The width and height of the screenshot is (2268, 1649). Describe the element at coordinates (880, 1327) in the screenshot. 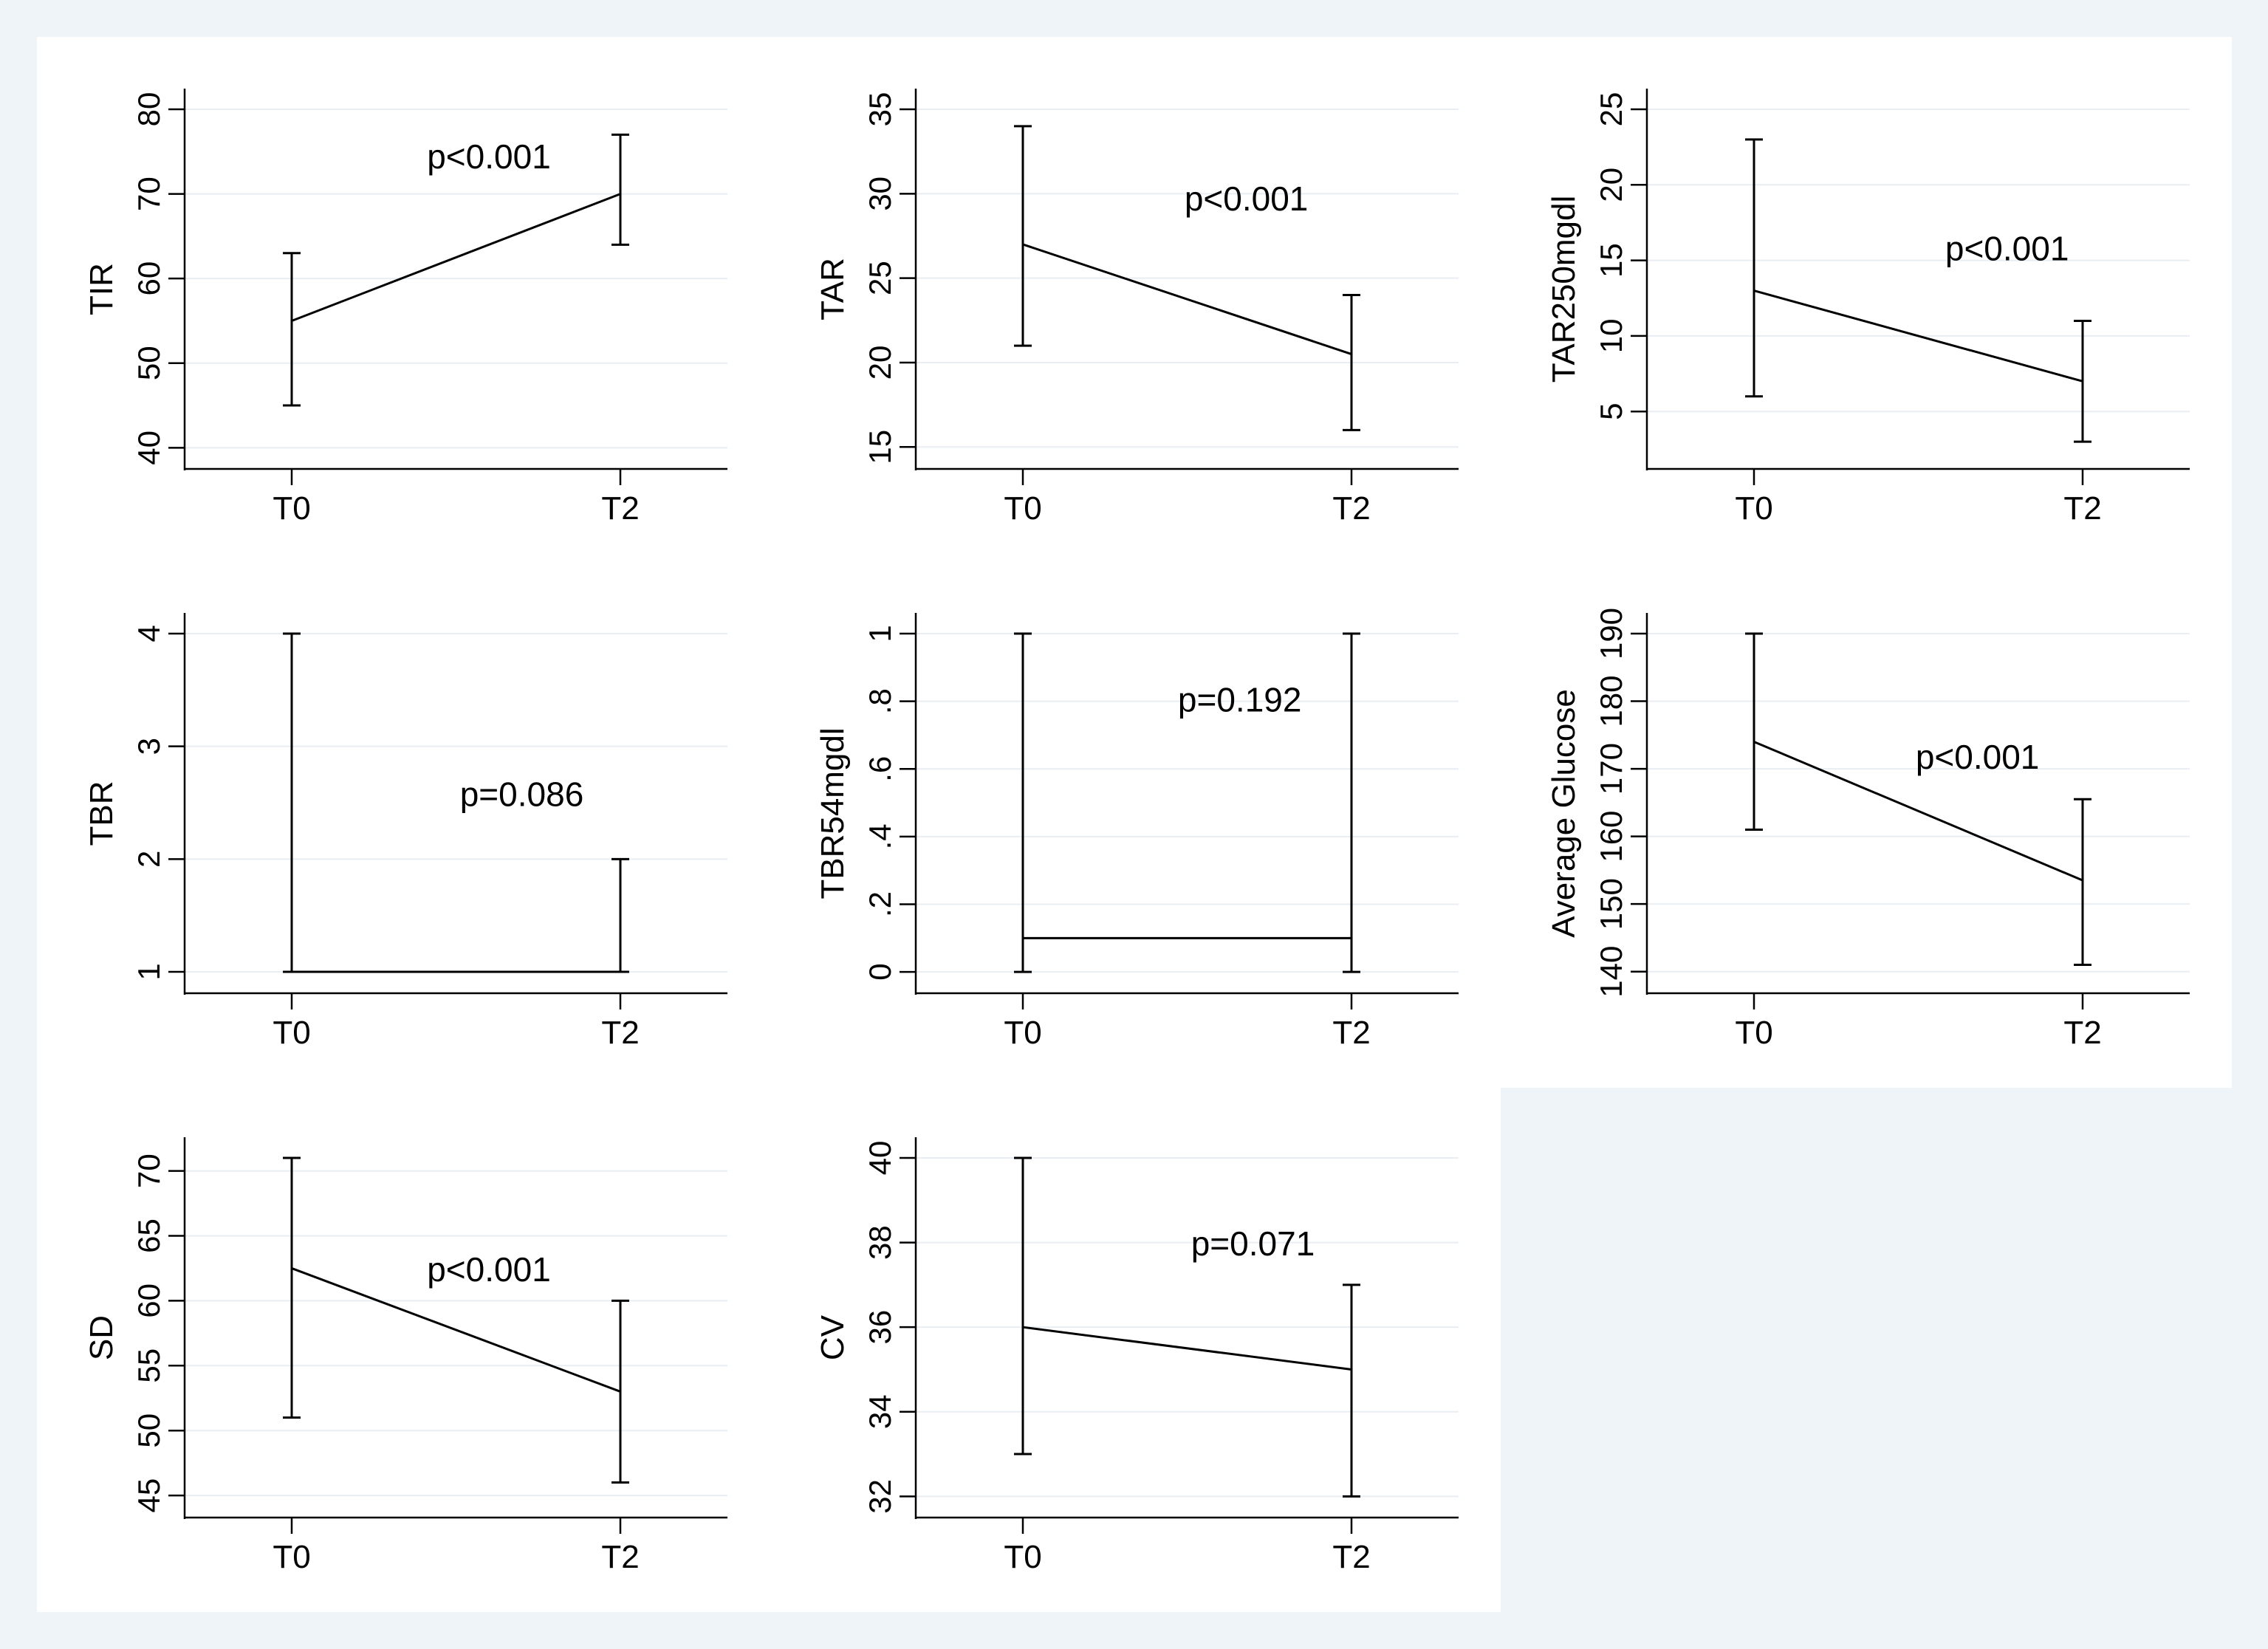

I see `y-tick-label: 36` at that location.